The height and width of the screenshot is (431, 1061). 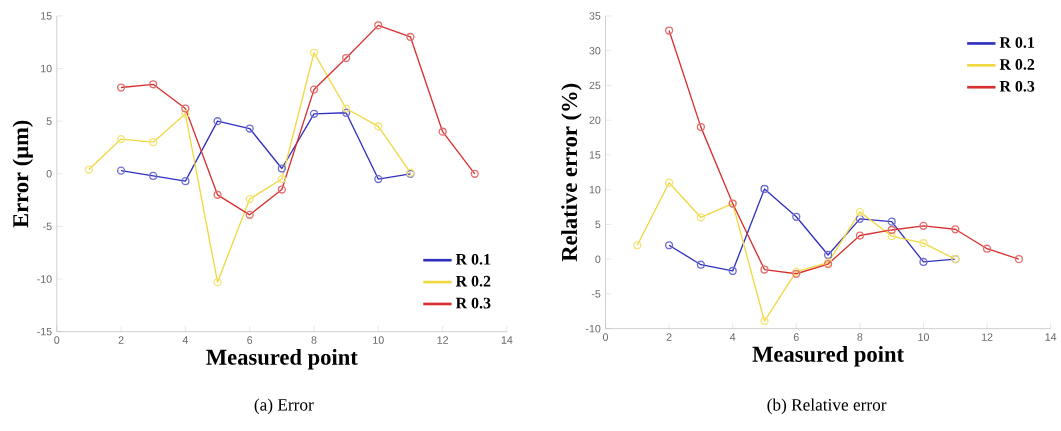 What do you see at coordinates (595, 85) in the screenshot?
I see `y-tick-label: 25` at bounding box center [595, 85].